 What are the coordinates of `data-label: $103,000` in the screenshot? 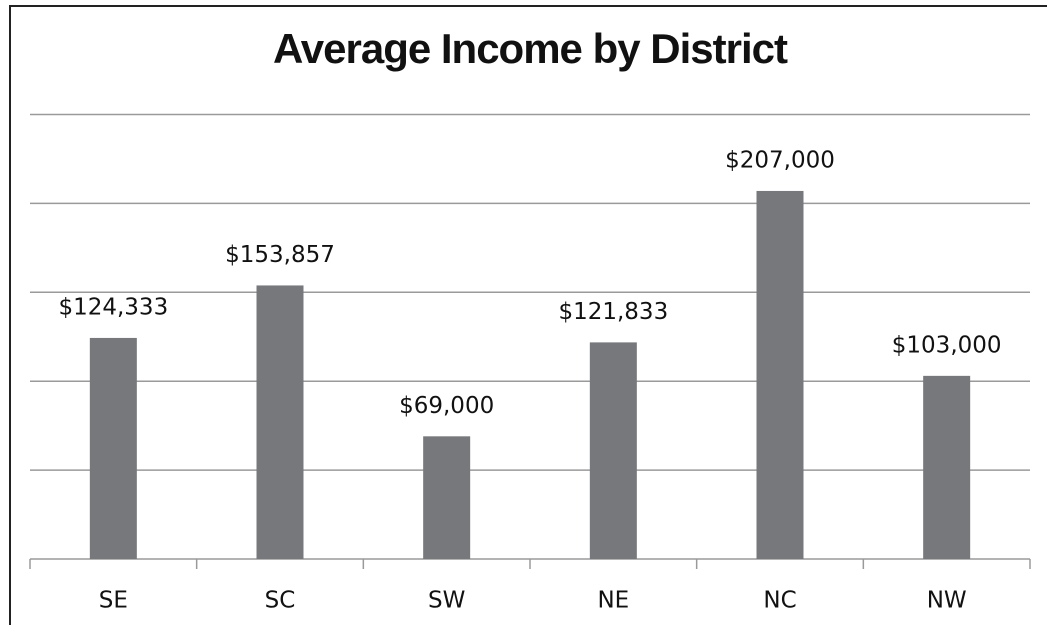 It's located at (947, 345).